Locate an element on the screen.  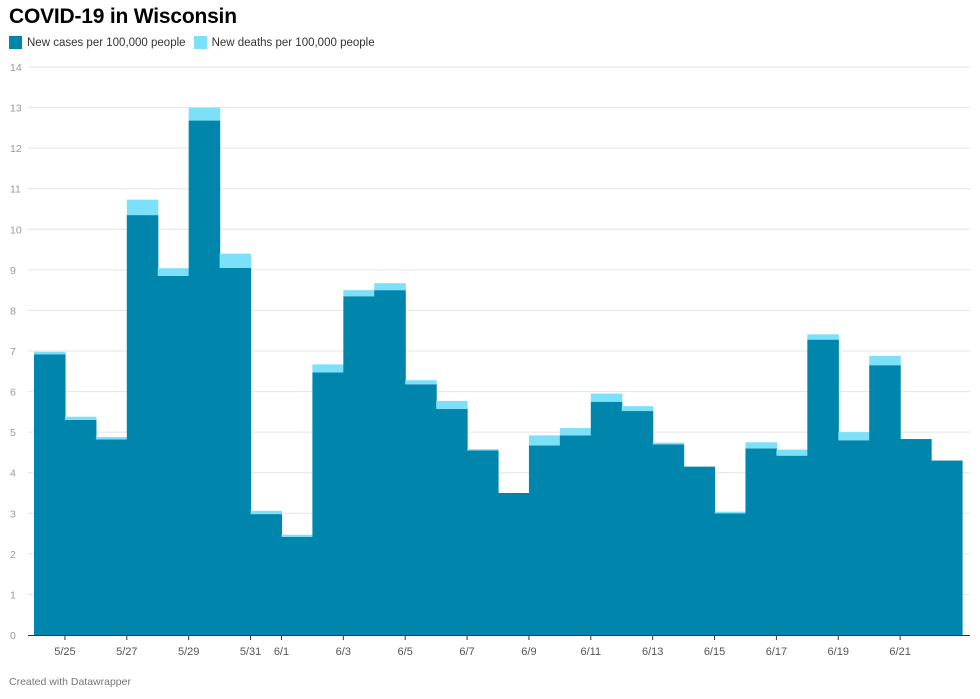
y-tick-label: 6 is located at coordinates (13, 393).